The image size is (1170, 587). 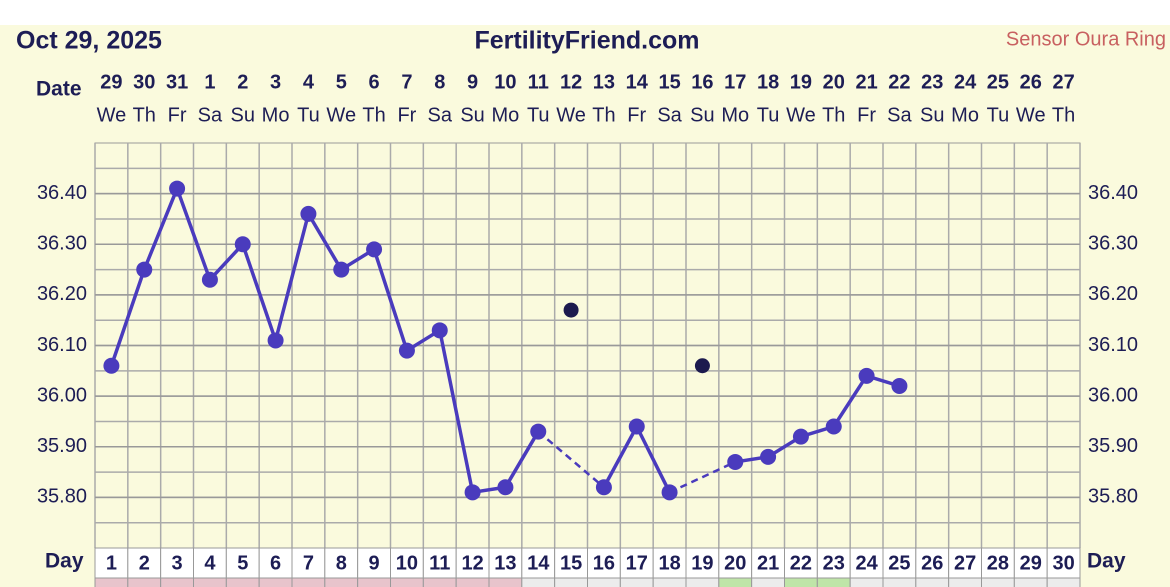 What do you see at coordinates (439, 82) in the screenshot?
I see `date-label: 8` at bounding box center [439, 82].